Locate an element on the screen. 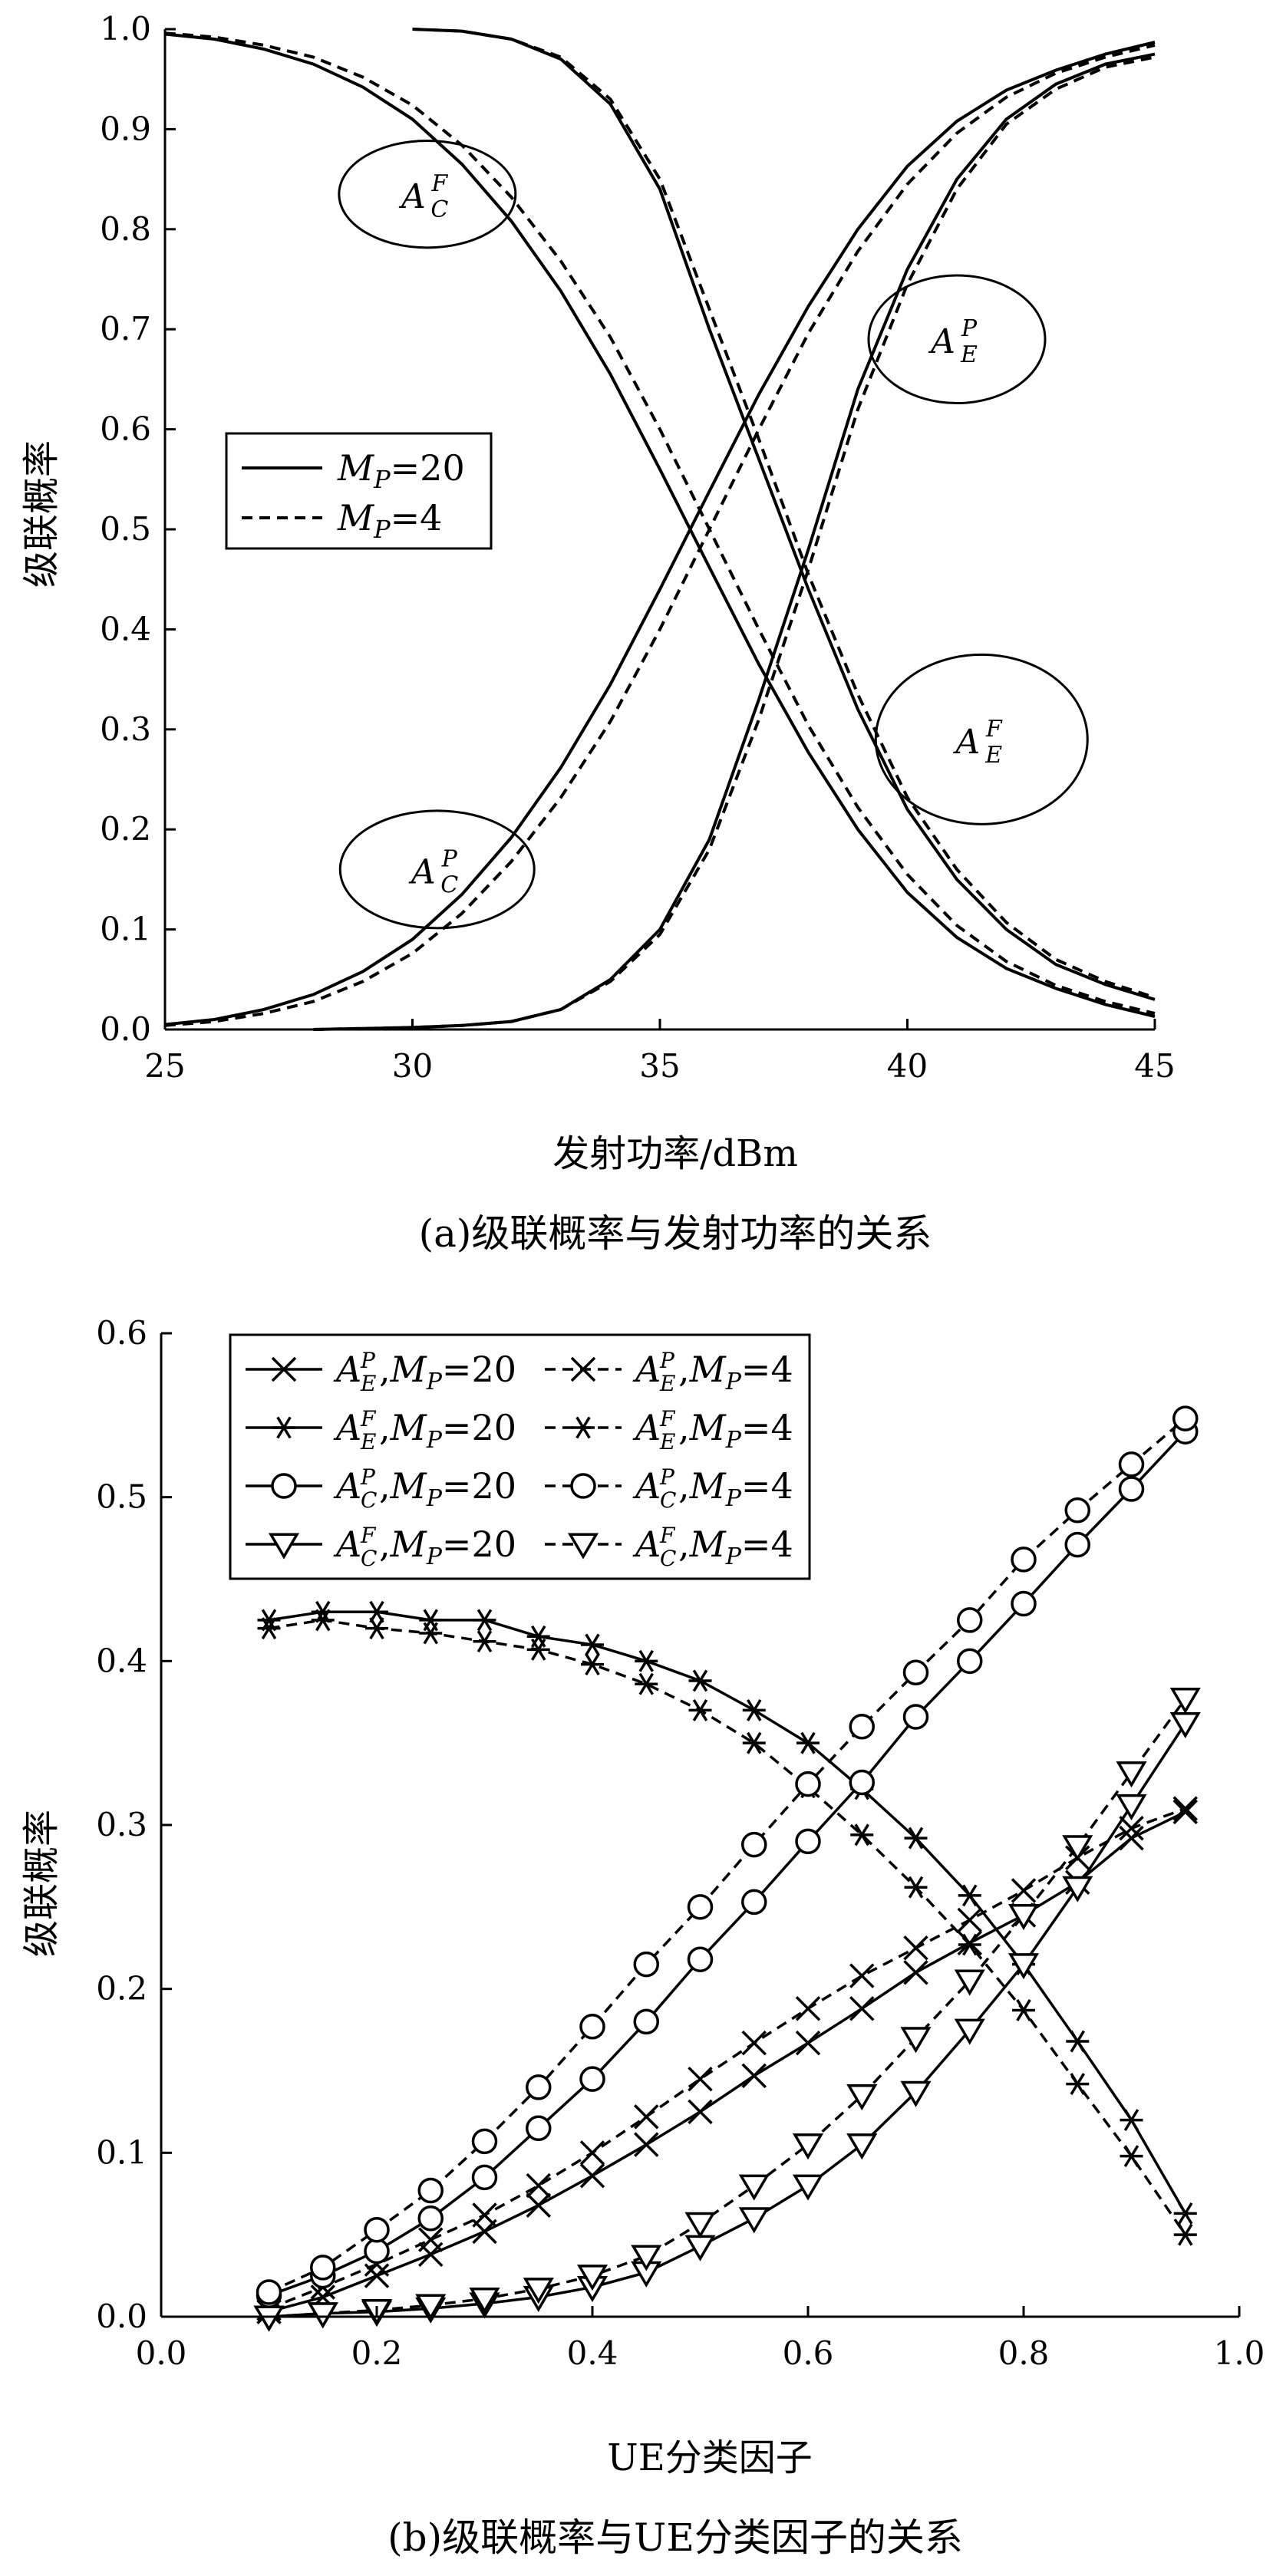 The image size is (1273, 2576). svg-text: E is located at coordinates (667, 1441).